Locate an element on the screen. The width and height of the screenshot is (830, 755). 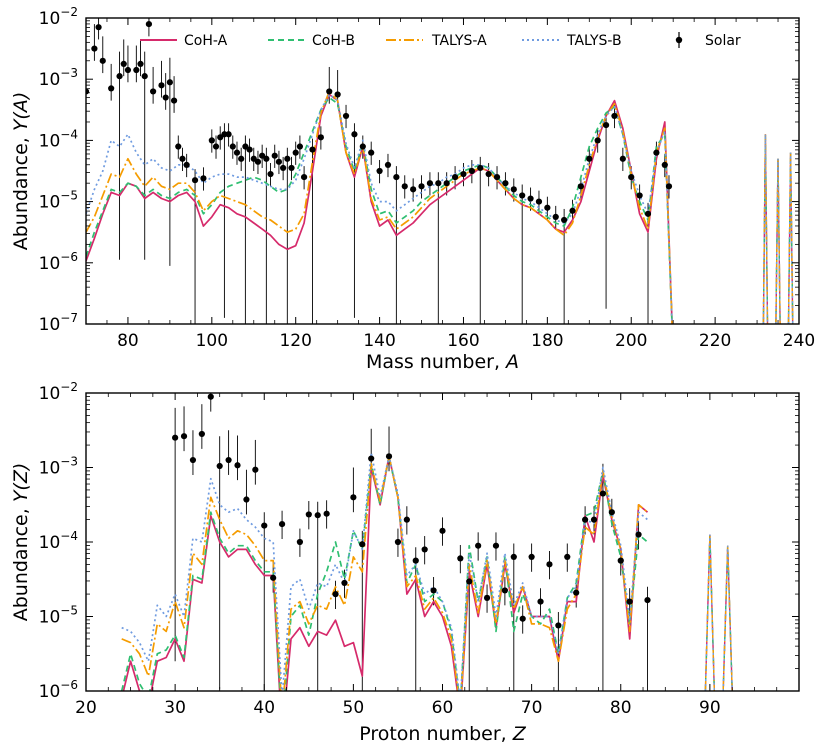
legend-entry-coh-b: CoH-B is located at coordinates (311, 41).